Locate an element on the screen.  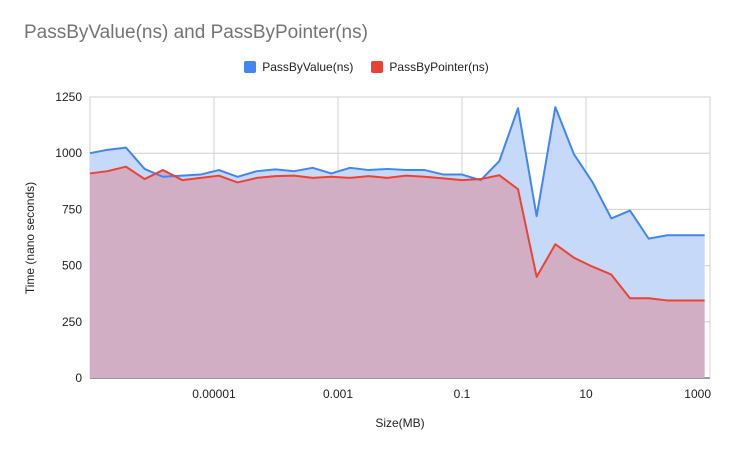
y-tick-label: 1000 is located at coordinates (68, 153).